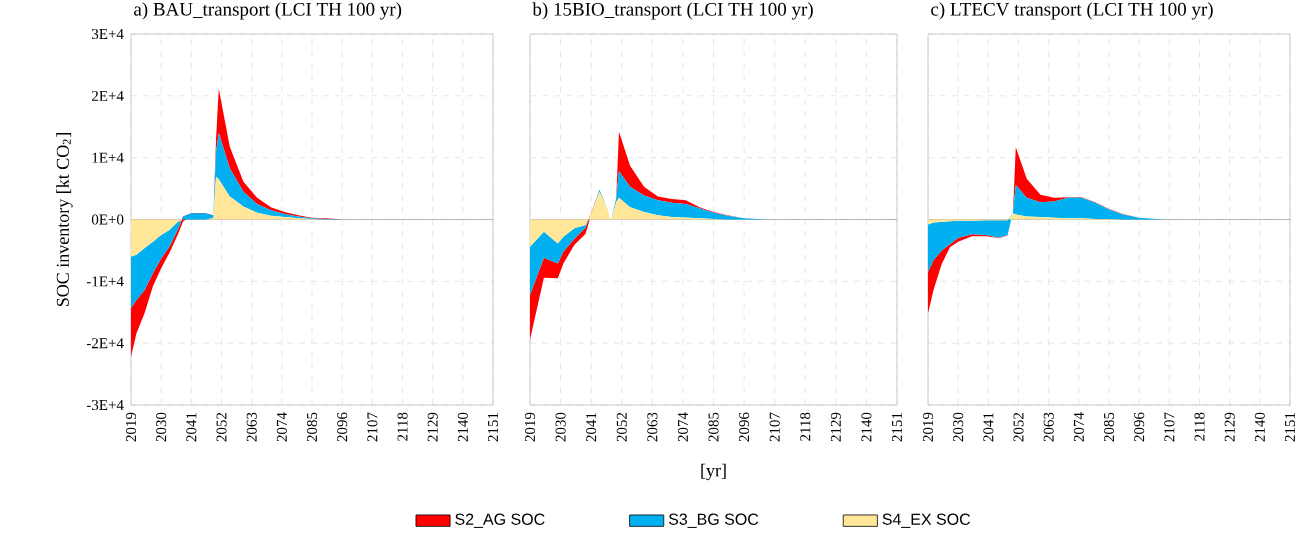 Image resolution: width=1311 pixels, height=547 pixels. Describe the element at coordinates (672, 11) in the screenshot. I see `chart-title: b) 15BIO_transport (LCI TH 100 yr)` at that location.